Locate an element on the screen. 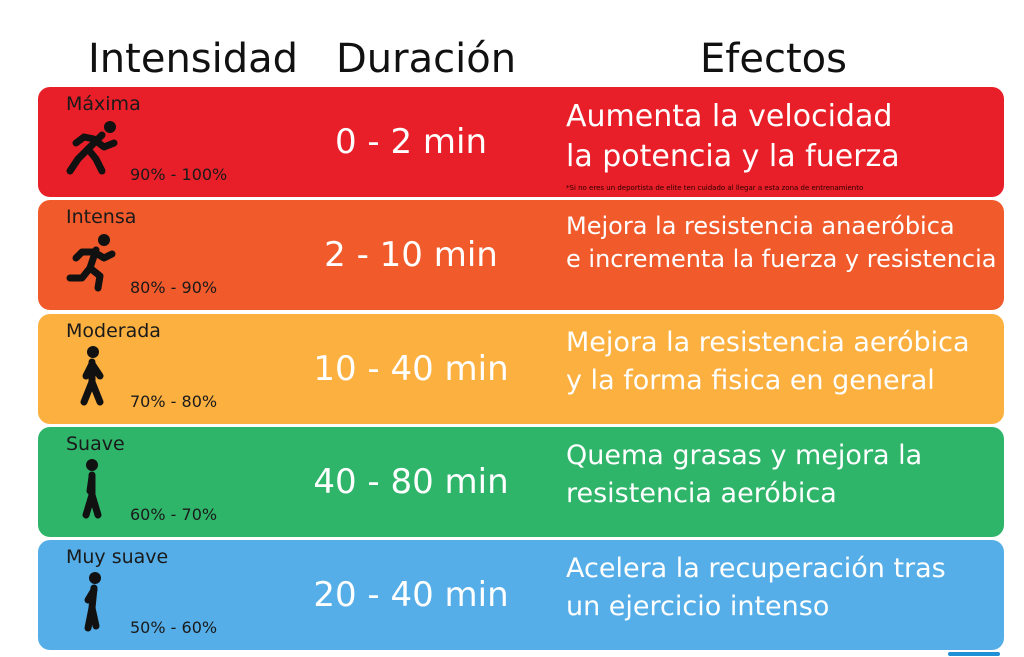  effects-line: e incrementa la fuerza y resistencia is located at coordinates (781, 259).